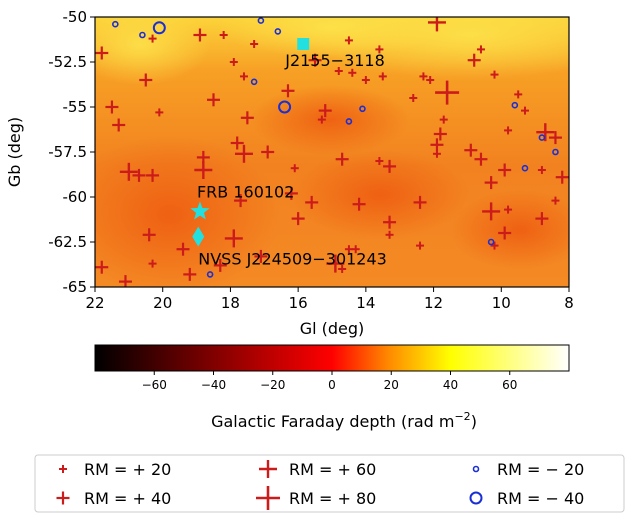  Describe the element at coordinates (292, 259) in the screenshot. I see `annotation-label: NVSS J224509−301243` at that location.